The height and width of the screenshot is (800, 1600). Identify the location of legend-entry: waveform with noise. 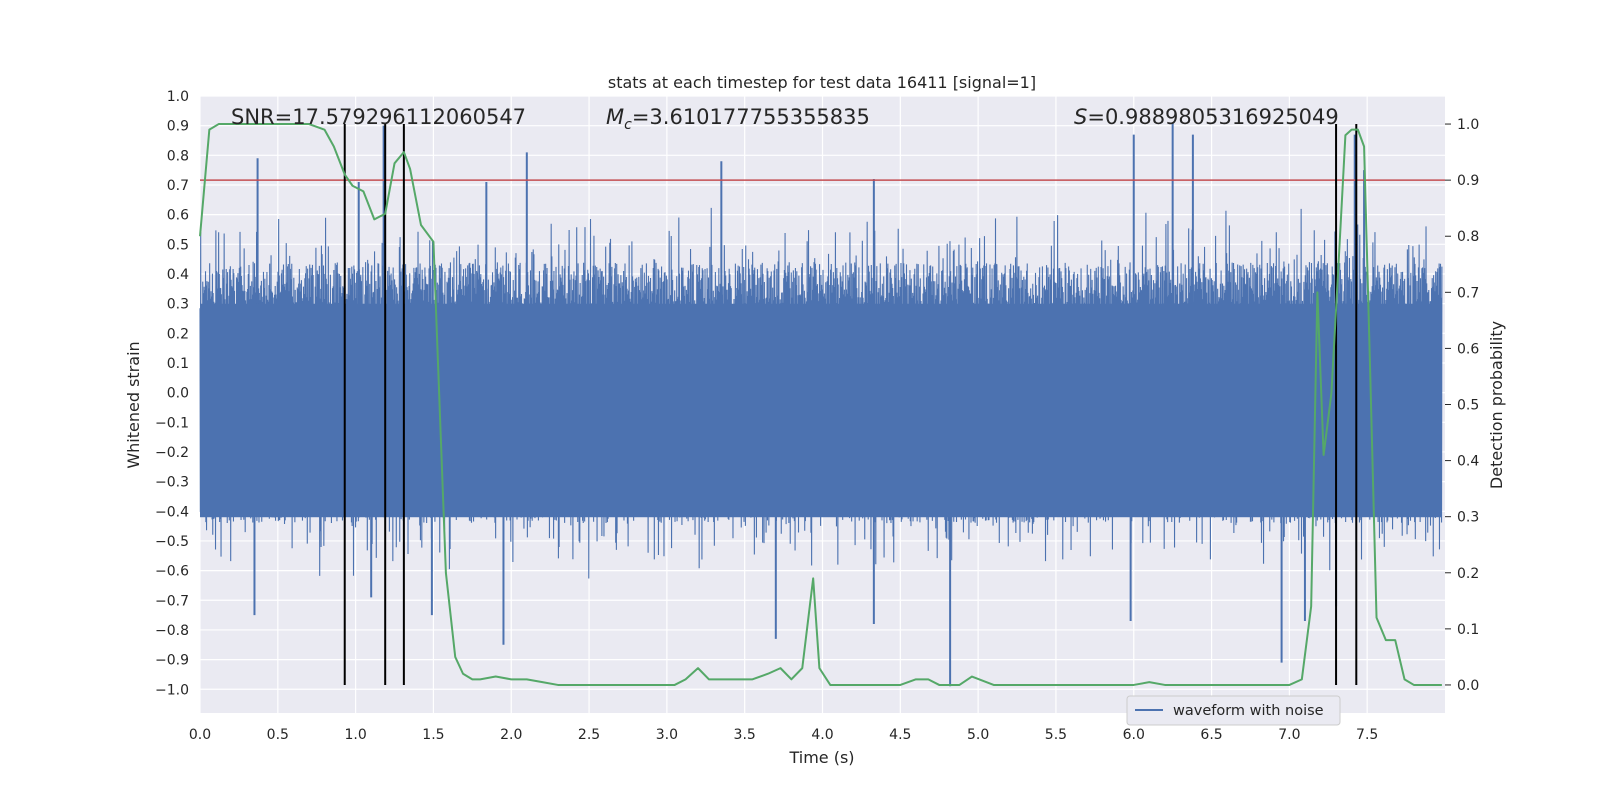
(1248, 711).